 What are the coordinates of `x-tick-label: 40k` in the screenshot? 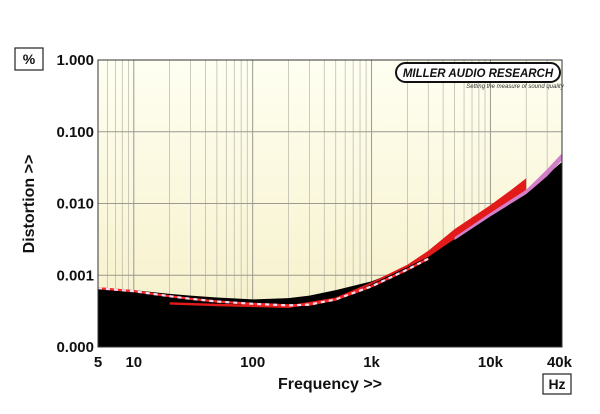 It's located at (560, 362).